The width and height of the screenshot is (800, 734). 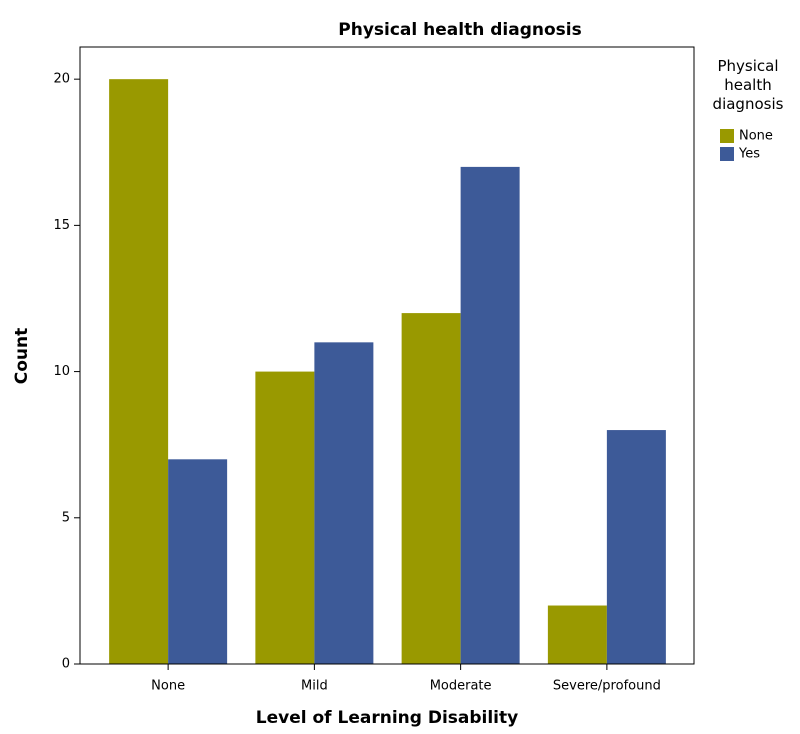 What do you see at coordinates (22, 356) in the screenshot?
I see `y-axis-label: Count` at bounding box center [22, 356].